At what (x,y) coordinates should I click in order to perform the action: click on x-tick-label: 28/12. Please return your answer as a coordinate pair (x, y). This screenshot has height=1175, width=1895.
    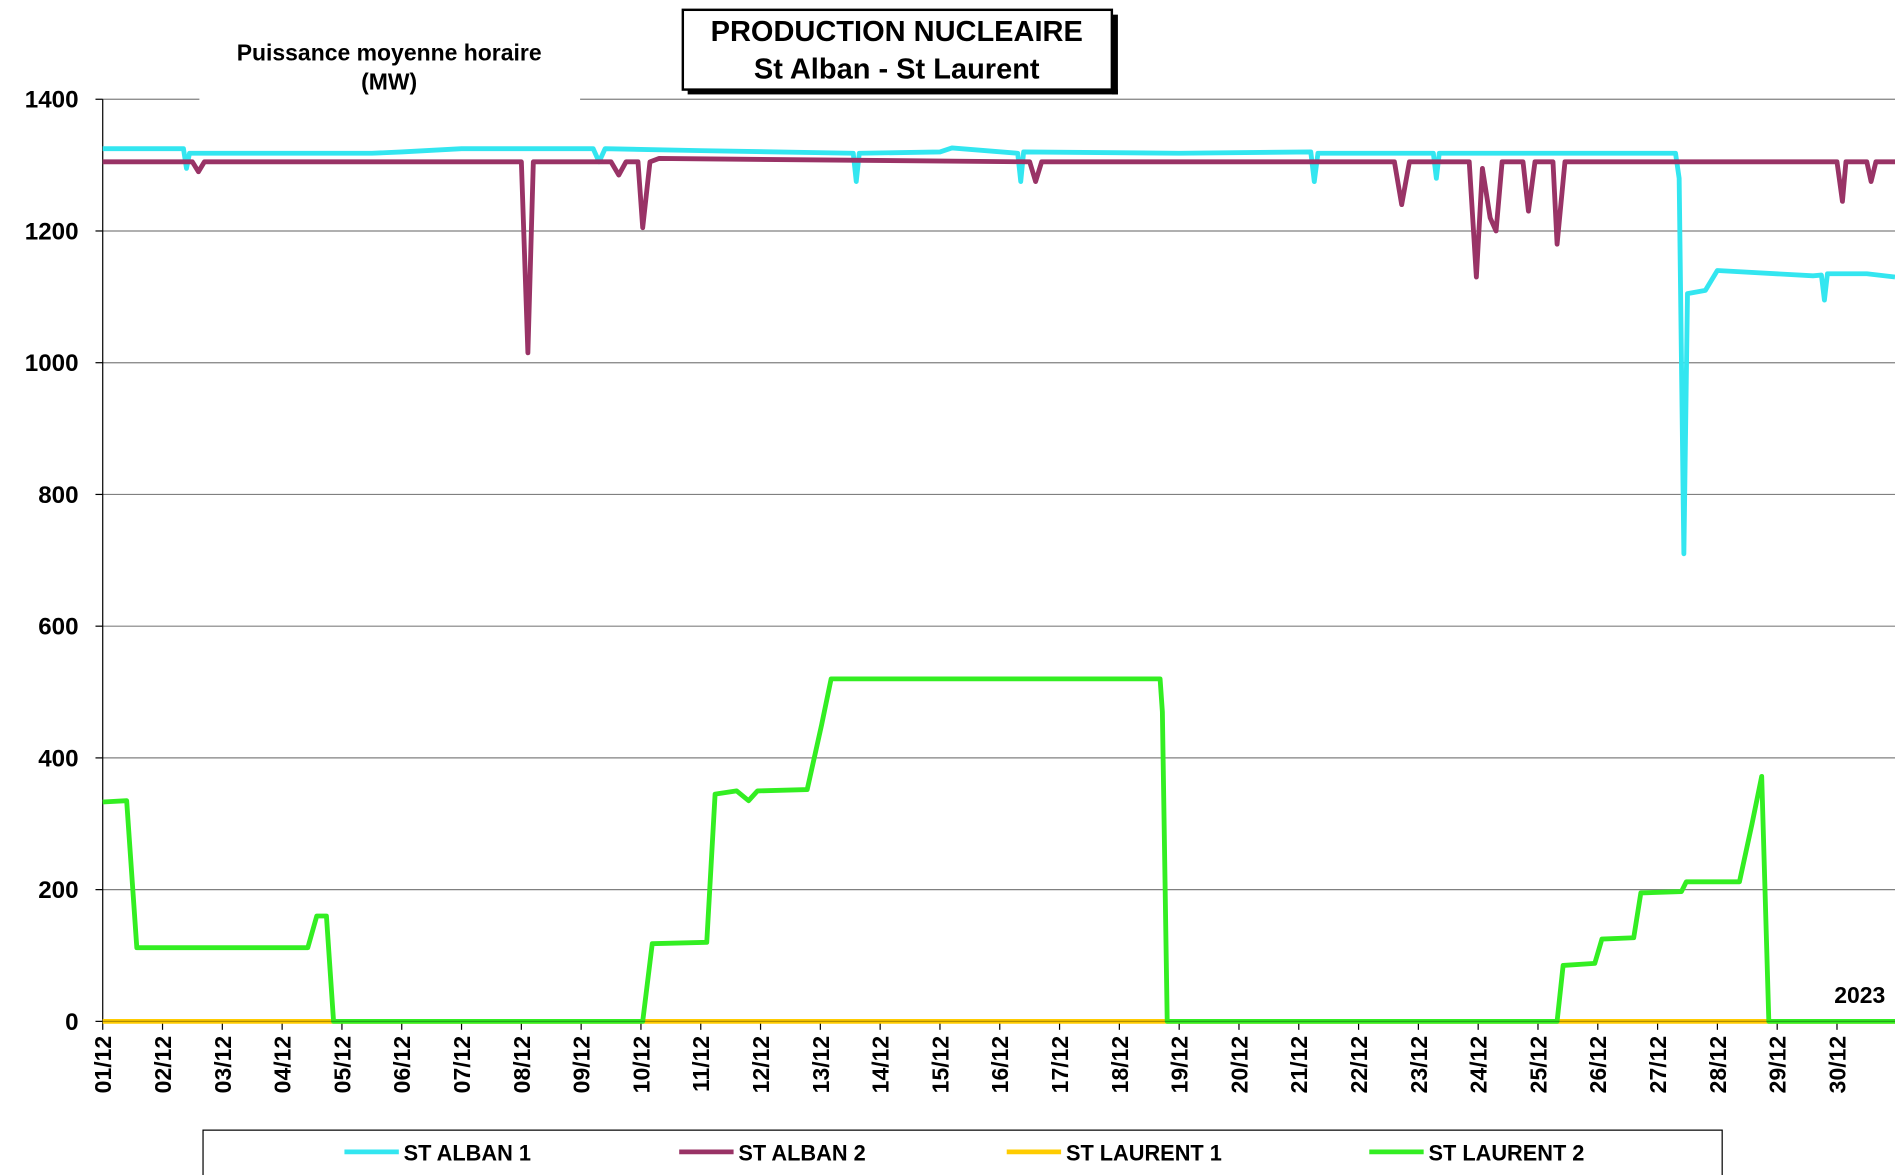
    Looking at the image, I should click on (1718, 1064).